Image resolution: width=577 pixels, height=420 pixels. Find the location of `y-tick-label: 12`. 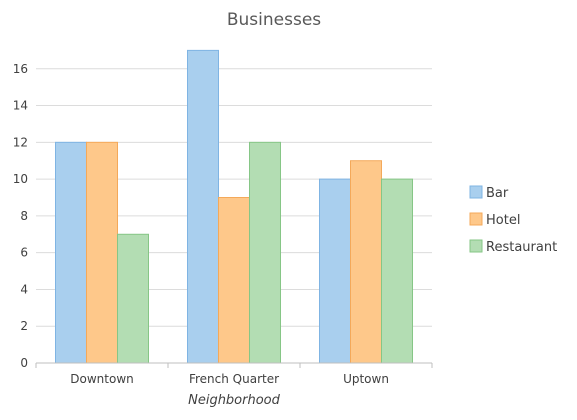

y-tick-label: 12 is located at coordinates (20, 142).